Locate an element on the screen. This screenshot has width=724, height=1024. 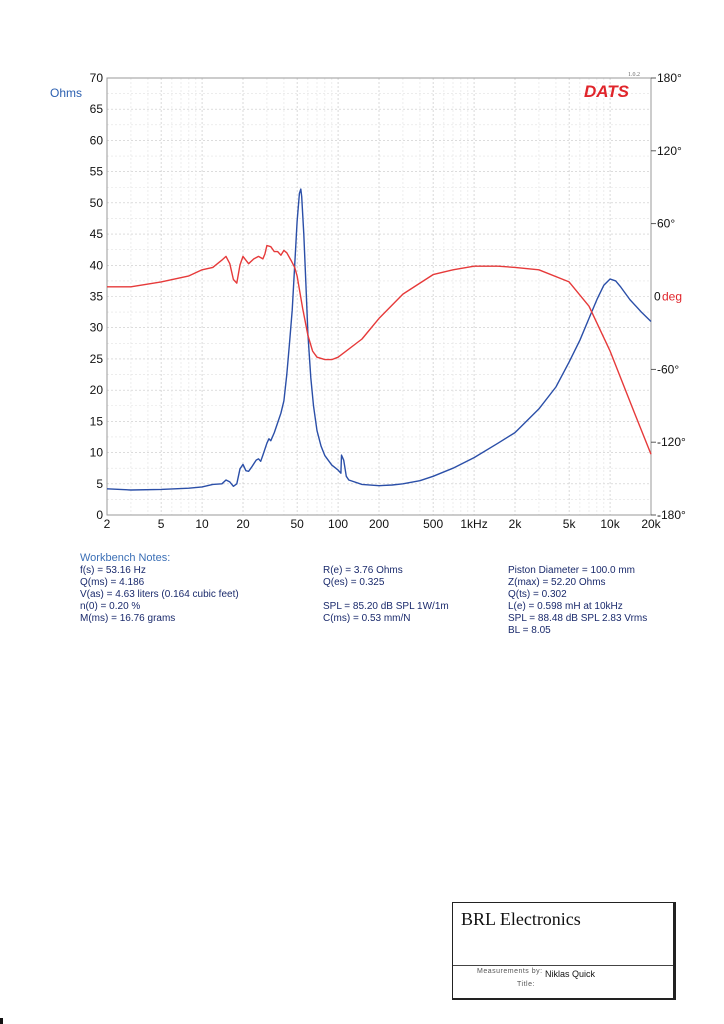
y2-tick-label: 180° is located at coordinates (669, 78).